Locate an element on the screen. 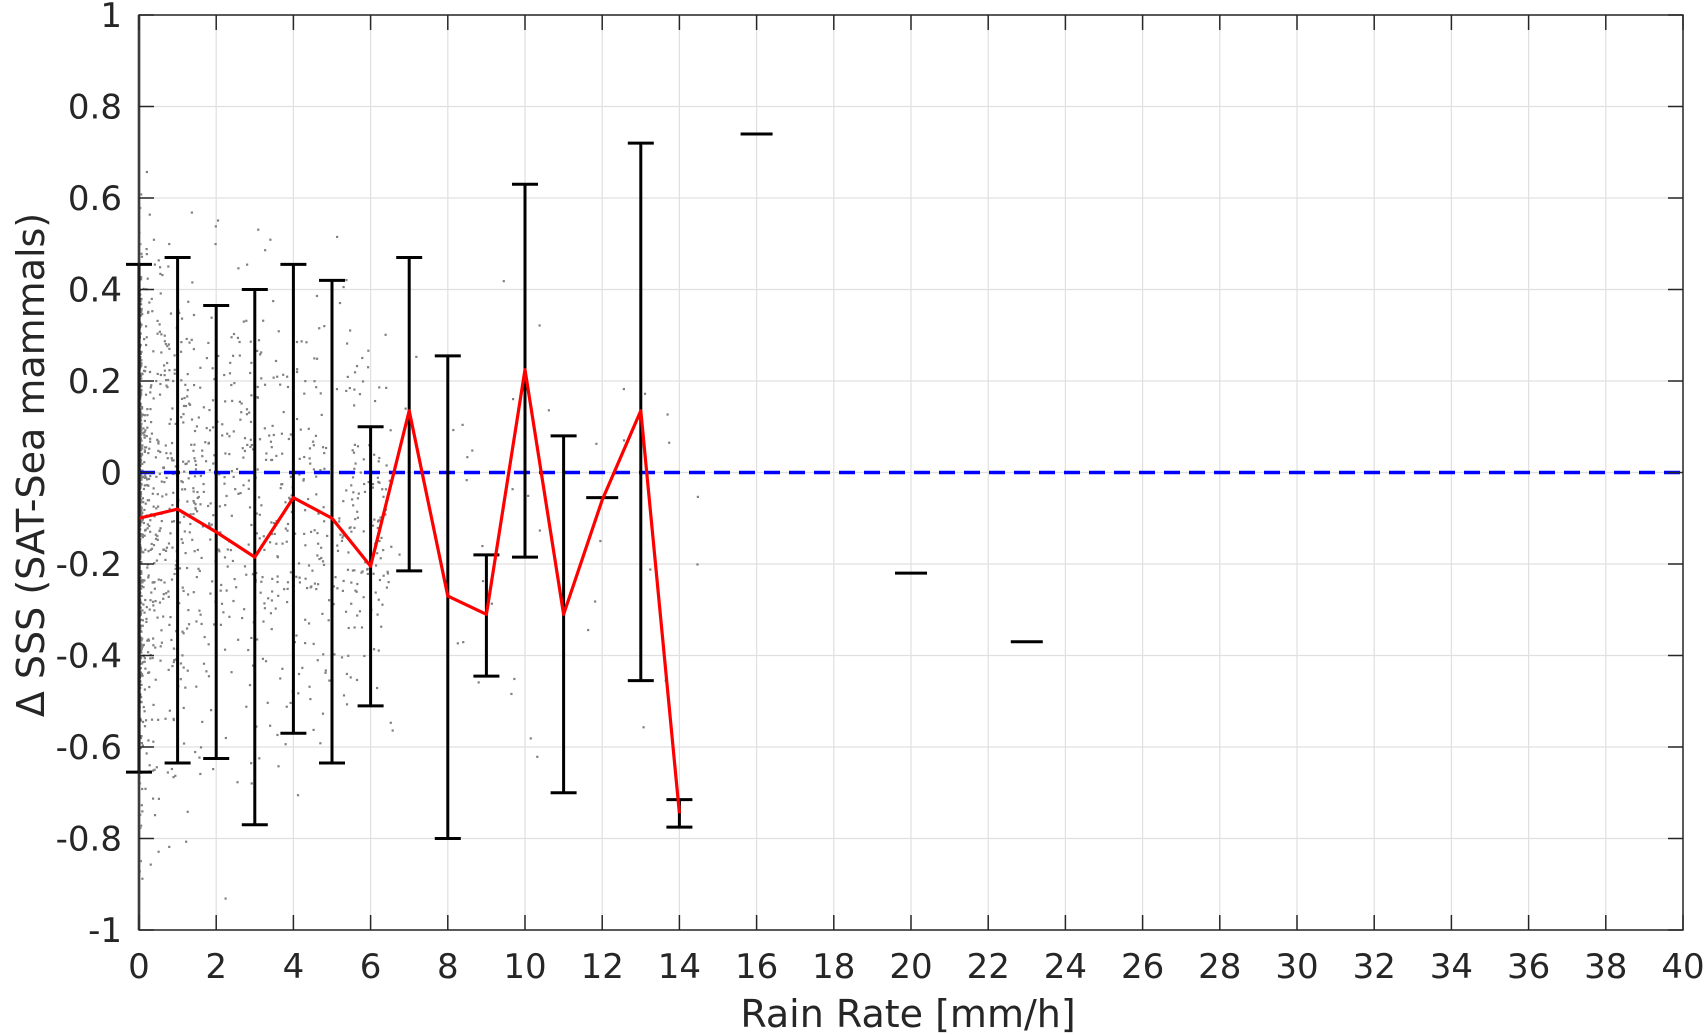 The image size is (1706, 1035). y-tick-label: 0.8 is located at coordinates (95, 108).